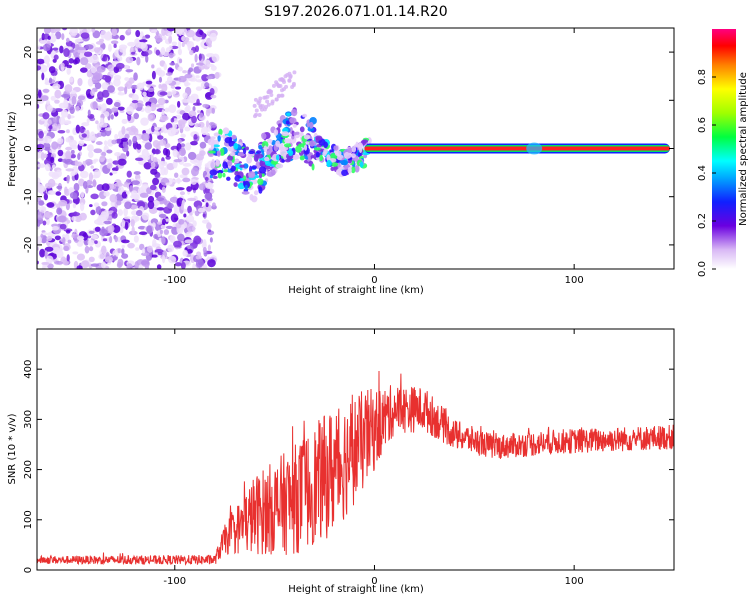 This screenshot has height=600, width=750. What do you see at coordinates (374, 280) in the screenshot?
I see `spectrogram-xtick-label: 0` at bounding box center [374, 280].